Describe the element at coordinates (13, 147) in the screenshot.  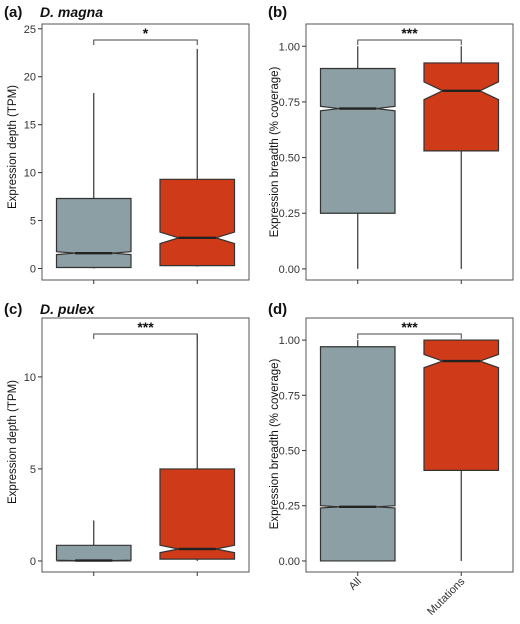
I see `y-axis-label-a: Expression depth (TPM)` at that location.